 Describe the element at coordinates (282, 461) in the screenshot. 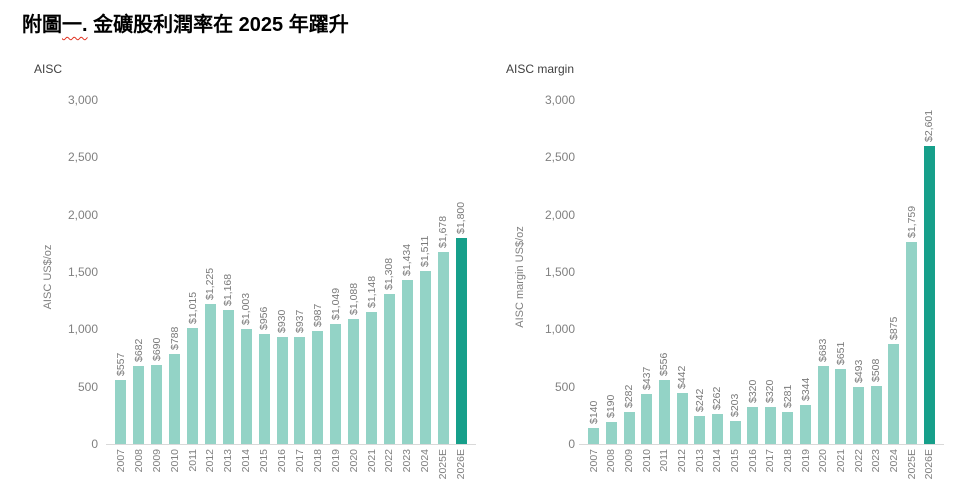

I see `x-axis-category-label: 2016` at that location.